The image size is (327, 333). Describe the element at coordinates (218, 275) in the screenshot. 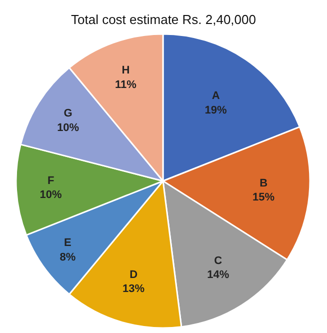

I see `data-label: 14%` at that location.